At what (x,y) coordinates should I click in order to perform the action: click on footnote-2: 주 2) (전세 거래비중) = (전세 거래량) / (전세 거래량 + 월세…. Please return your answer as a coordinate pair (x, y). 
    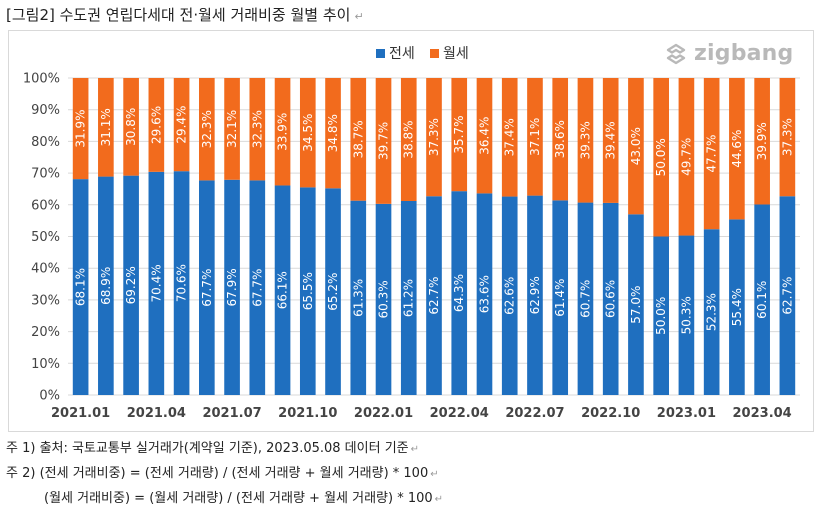
    Looking at the image, I should click on (222, 473).